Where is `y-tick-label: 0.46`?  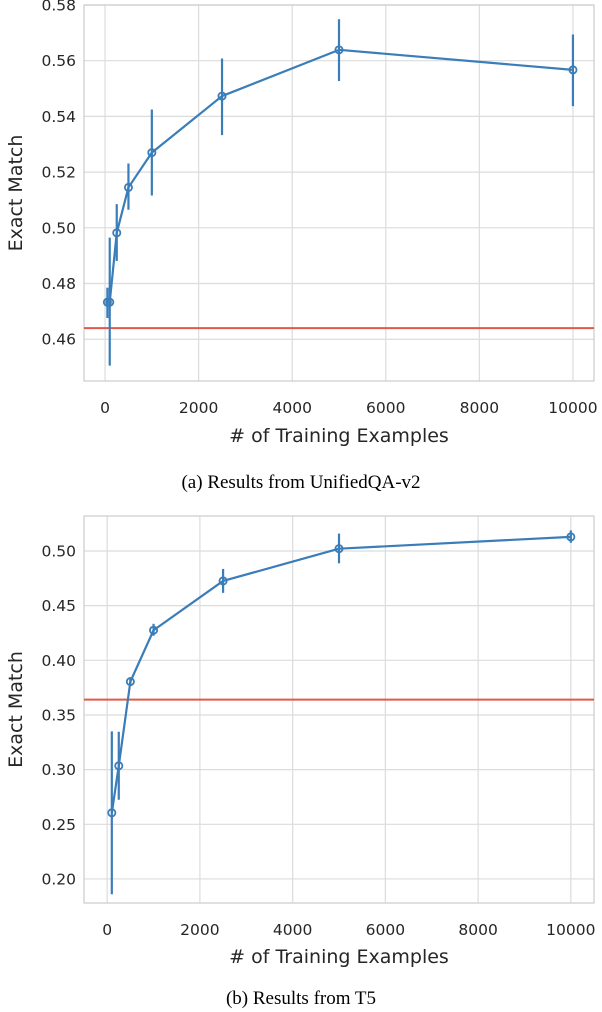
y-tick-label: 0.46 is located at coordinates (58, 340).